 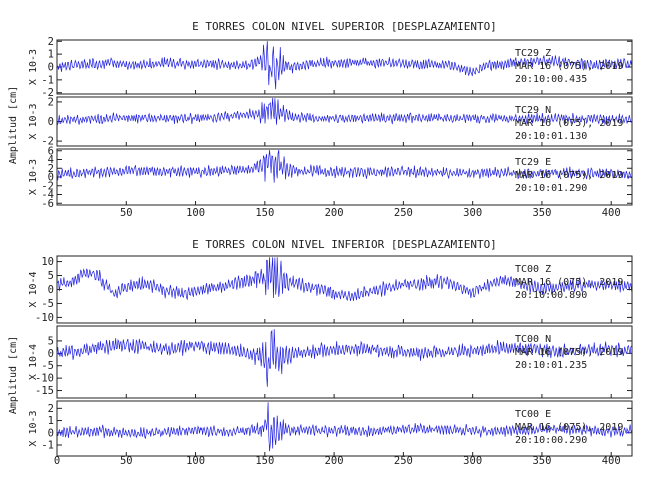 I want to click on y-tick-label: -15, so click(x=44, y=391).